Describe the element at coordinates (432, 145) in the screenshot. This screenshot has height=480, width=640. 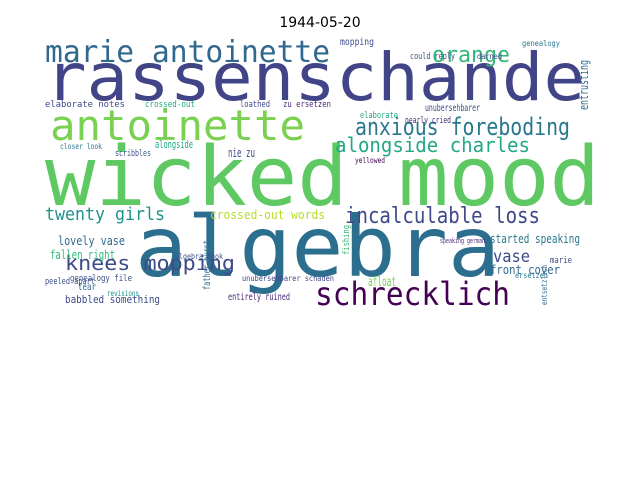
I see `word: alongside charles` at that location.